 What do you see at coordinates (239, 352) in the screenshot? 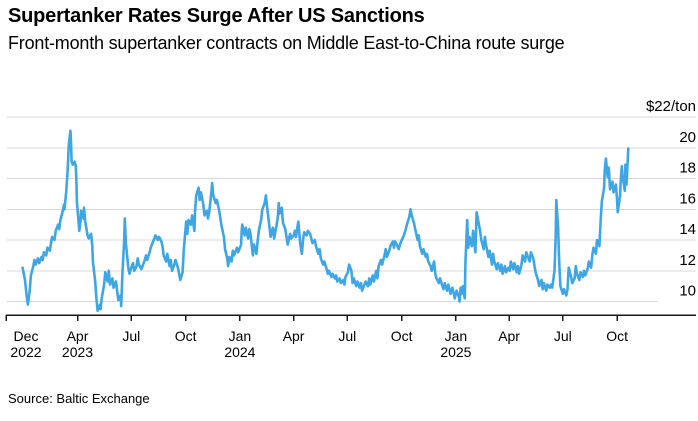
I see `x-axis-label-year-4: 2024` at bounding box center [239, 352].